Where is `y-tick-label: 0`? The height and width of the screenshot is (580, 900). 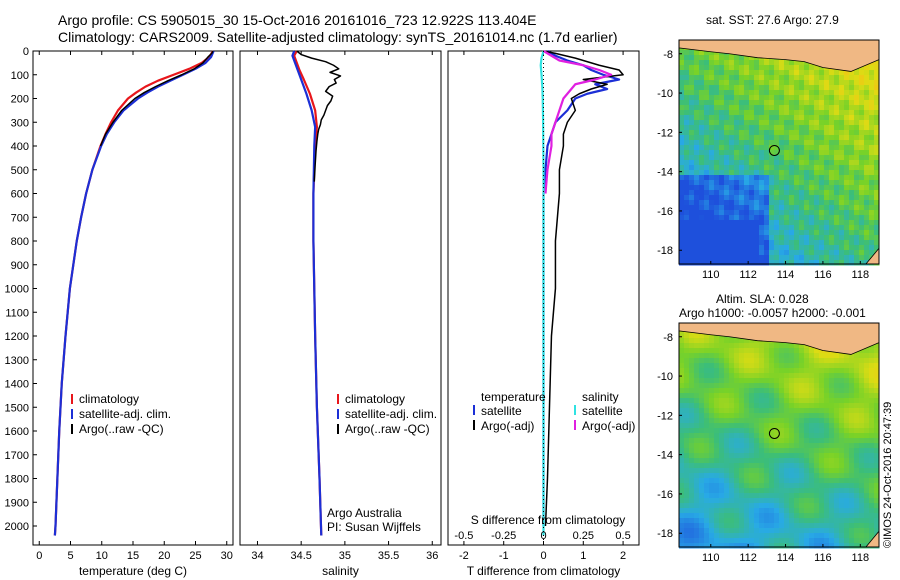
y-tick-label: 0 is located at coordinates (26, 52).